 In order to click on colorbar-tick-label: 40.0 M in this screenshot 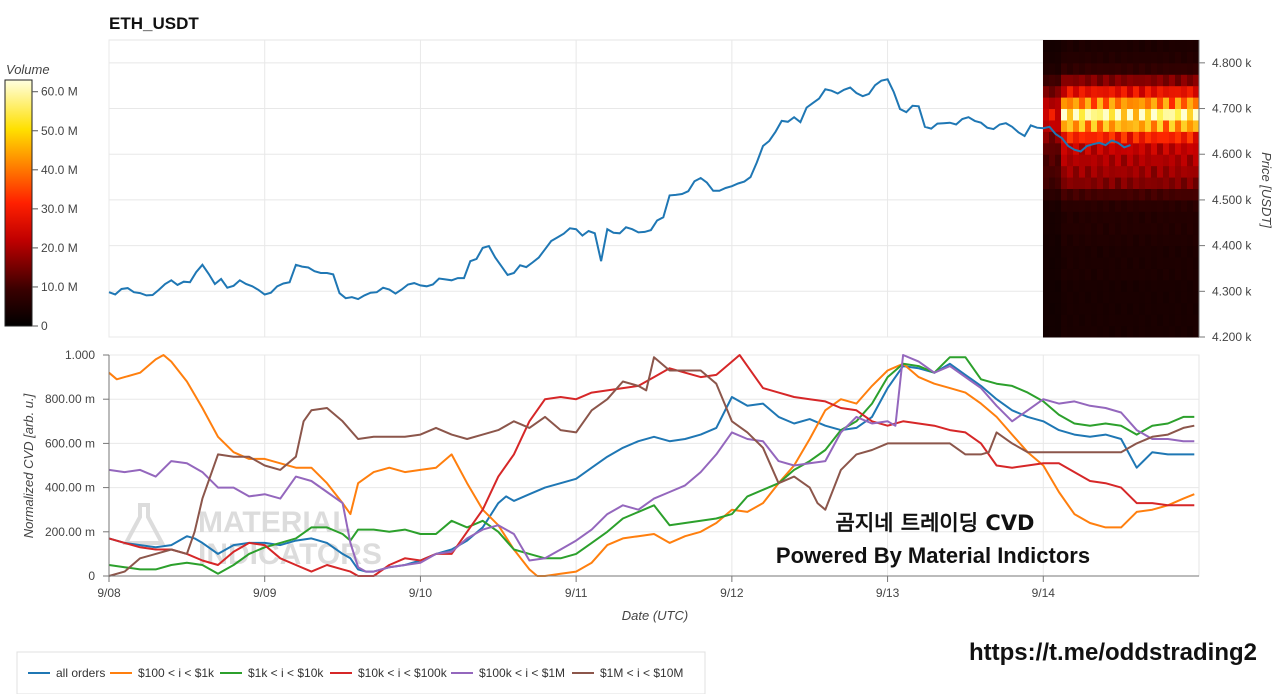, I will do `click(59, 170)`.